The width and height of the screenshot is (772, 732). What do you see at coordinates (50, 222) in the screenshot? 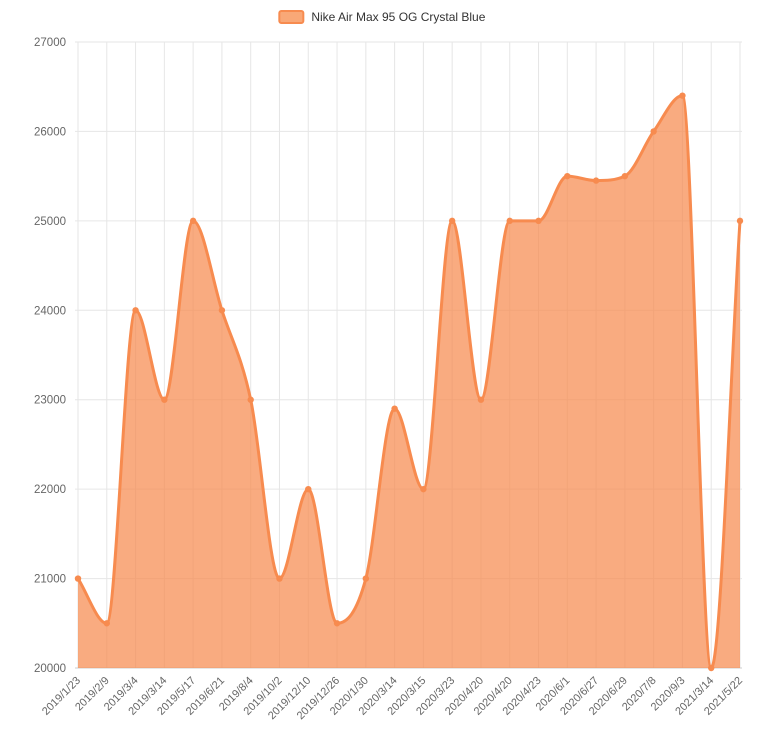
I see `y-axis-label: 25000` at bounding box center [50, 222].